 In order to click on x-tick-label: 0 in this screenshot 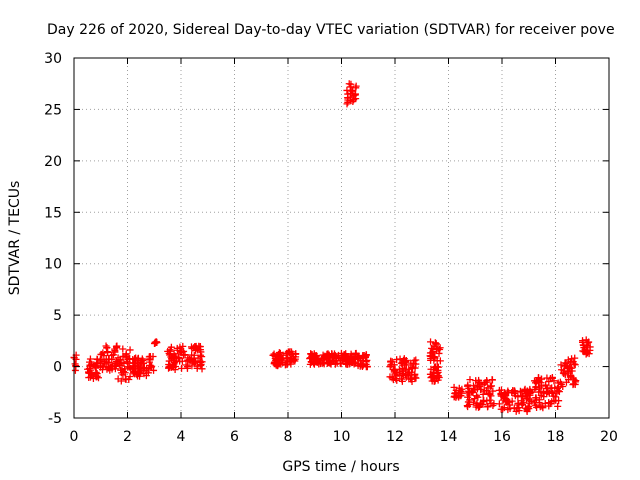, I will do `click(74, 437)`.